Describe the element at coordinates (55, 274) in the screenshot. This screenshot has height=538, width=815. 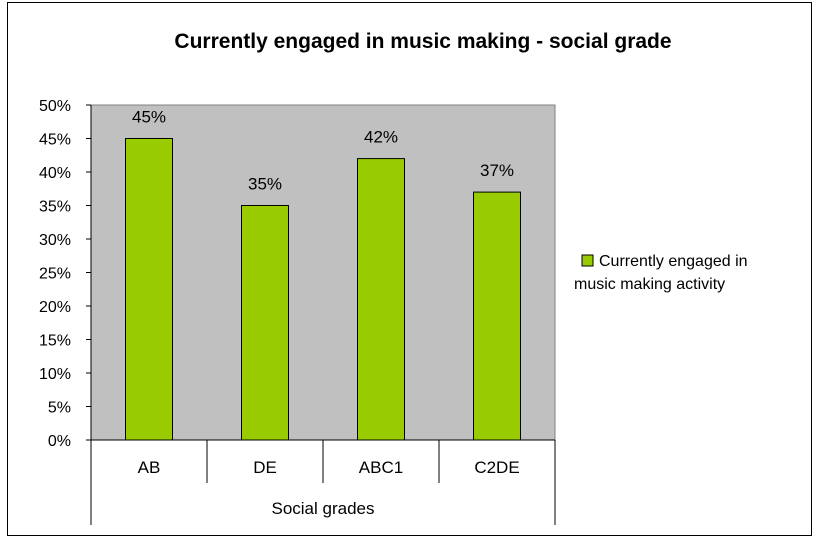
I see `y-tick-label: 25%` at that location.